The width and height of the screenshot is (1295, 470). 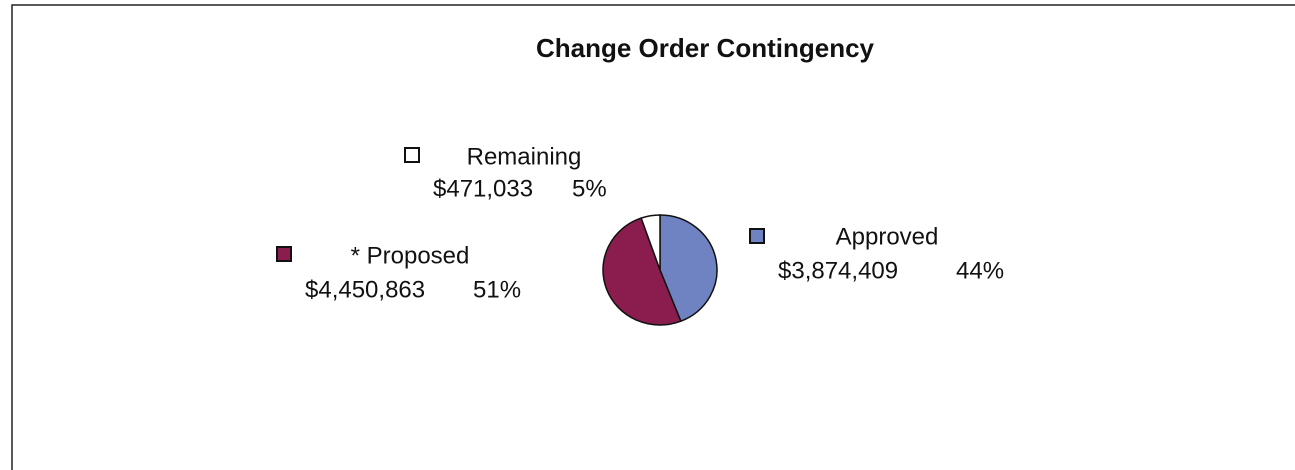 I want to click on slice-name: Remaining, so click(x=524, y=156).